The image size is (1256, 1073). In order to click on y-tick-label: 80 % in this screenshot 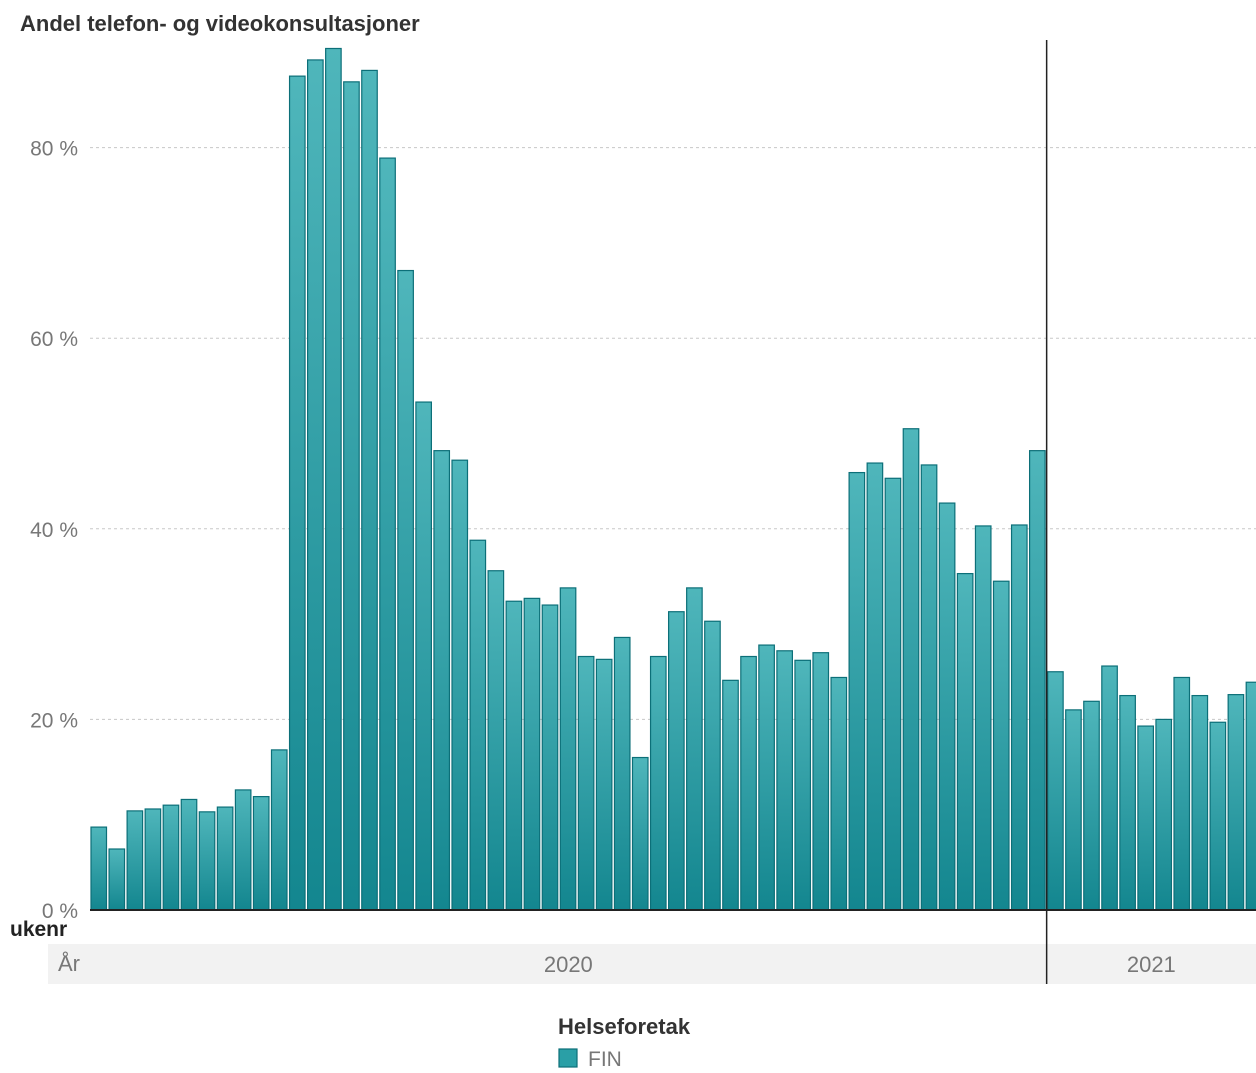, I will do `click(54, 149)`.